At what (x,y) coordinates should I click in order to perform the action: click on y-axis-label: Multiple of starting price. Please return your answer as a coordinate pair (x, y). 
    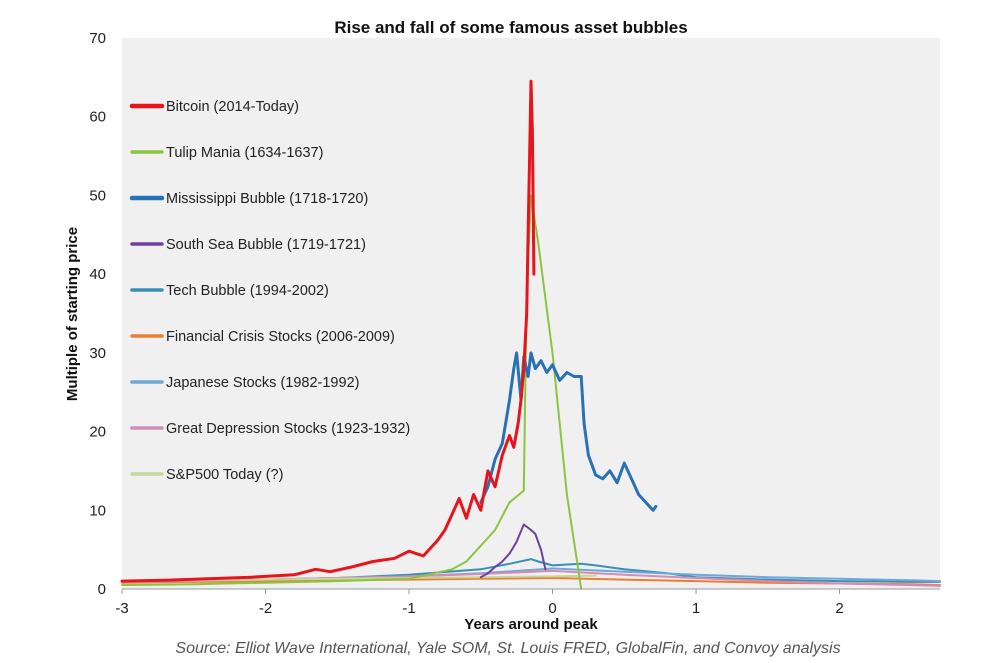
    Looking at the image, I should click on (72, 314).